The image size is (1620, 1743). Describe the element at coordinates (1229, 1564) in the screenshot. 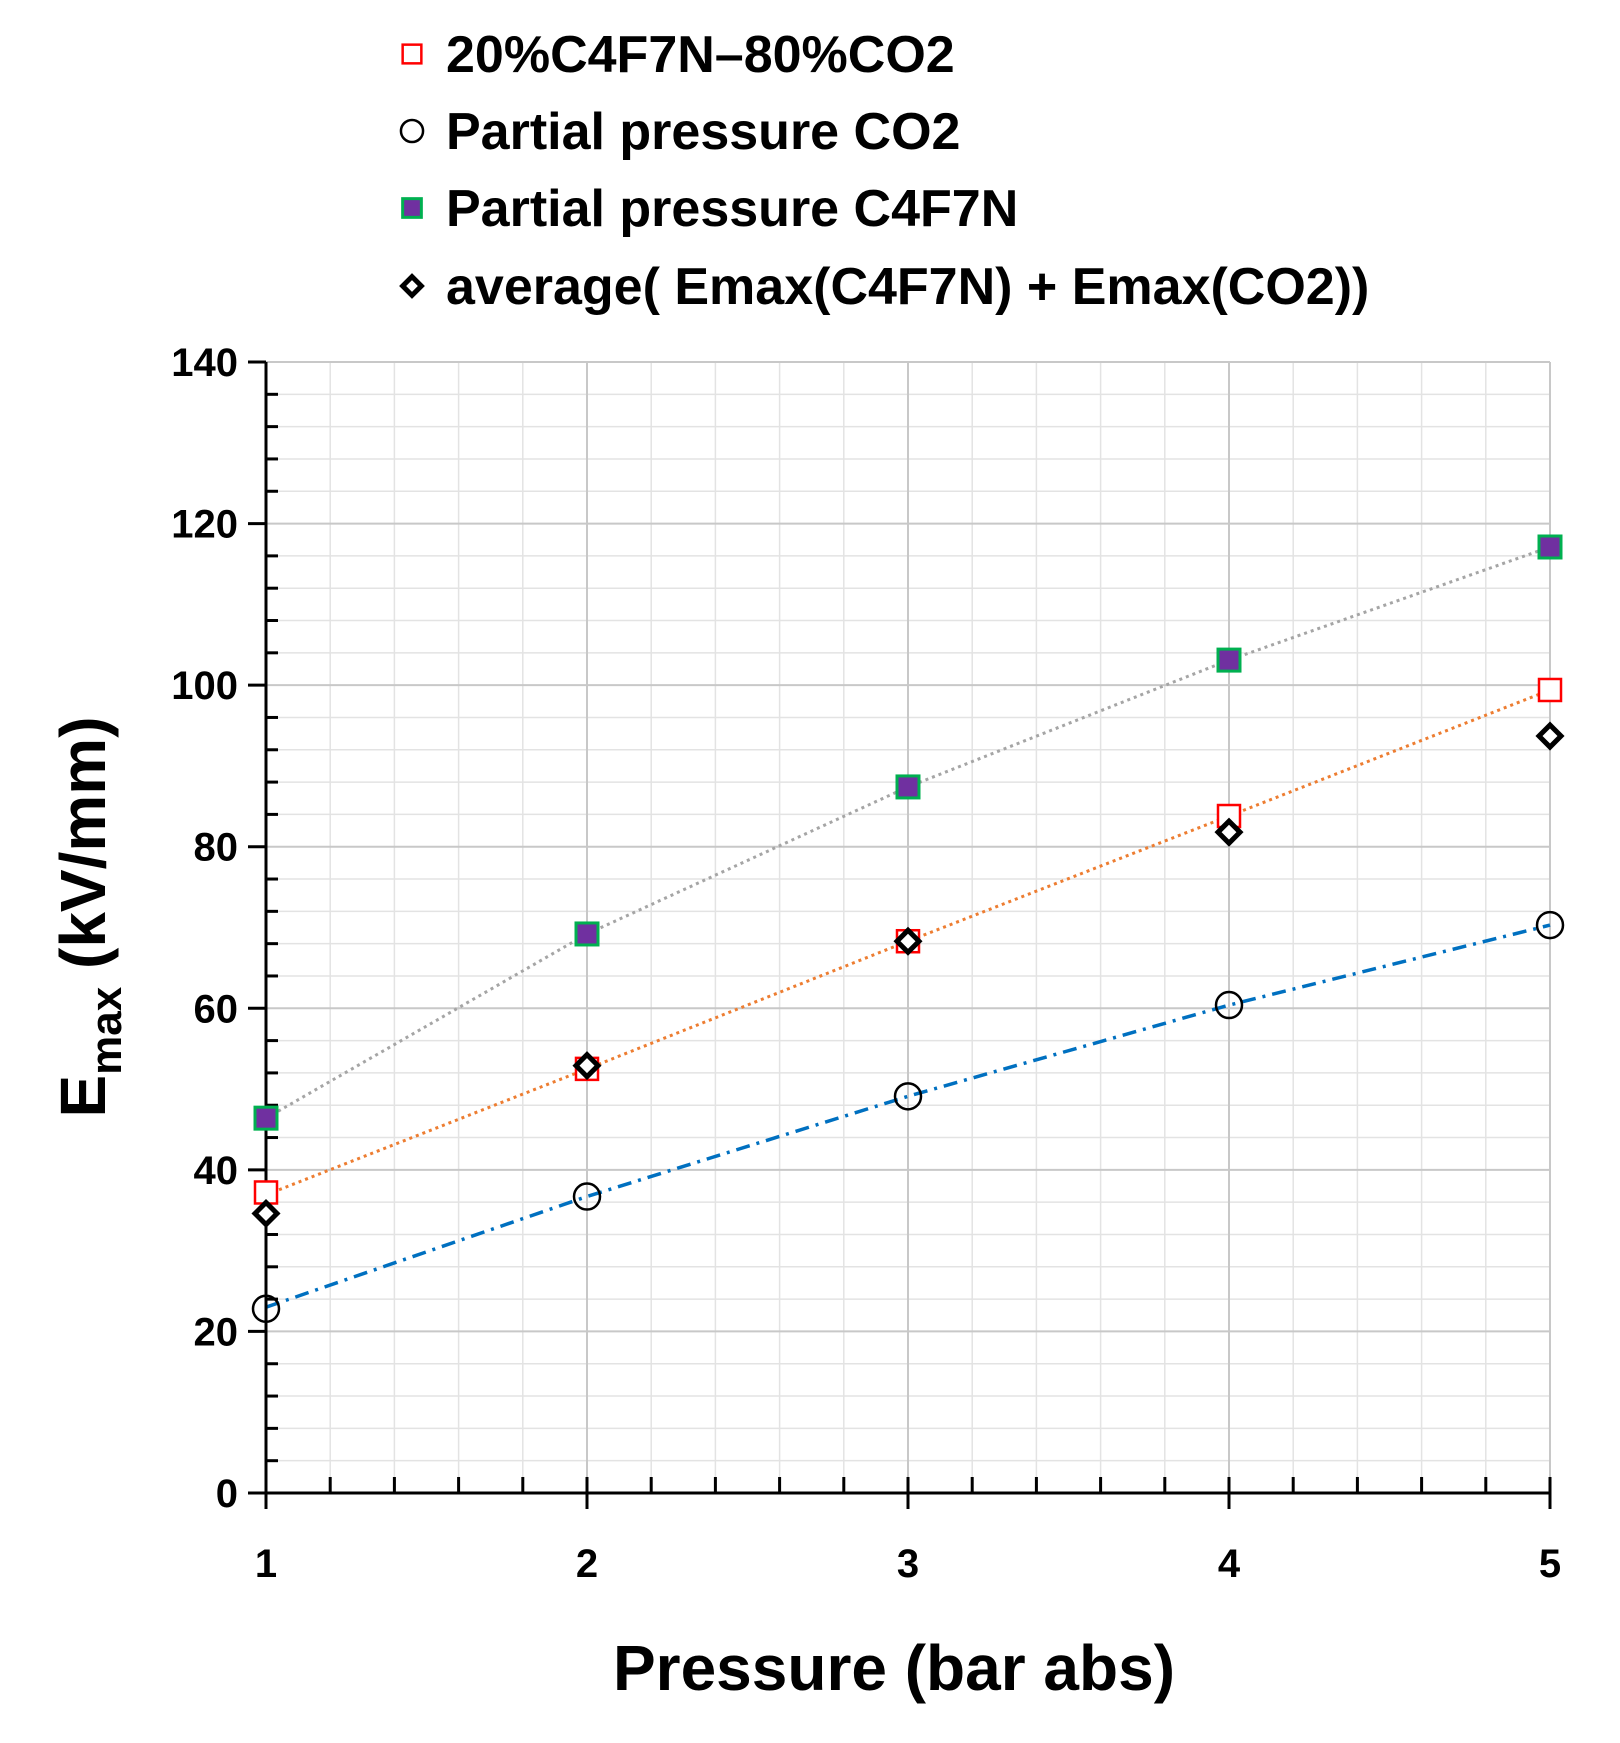

I see `x-tick-label: 4` at that location.